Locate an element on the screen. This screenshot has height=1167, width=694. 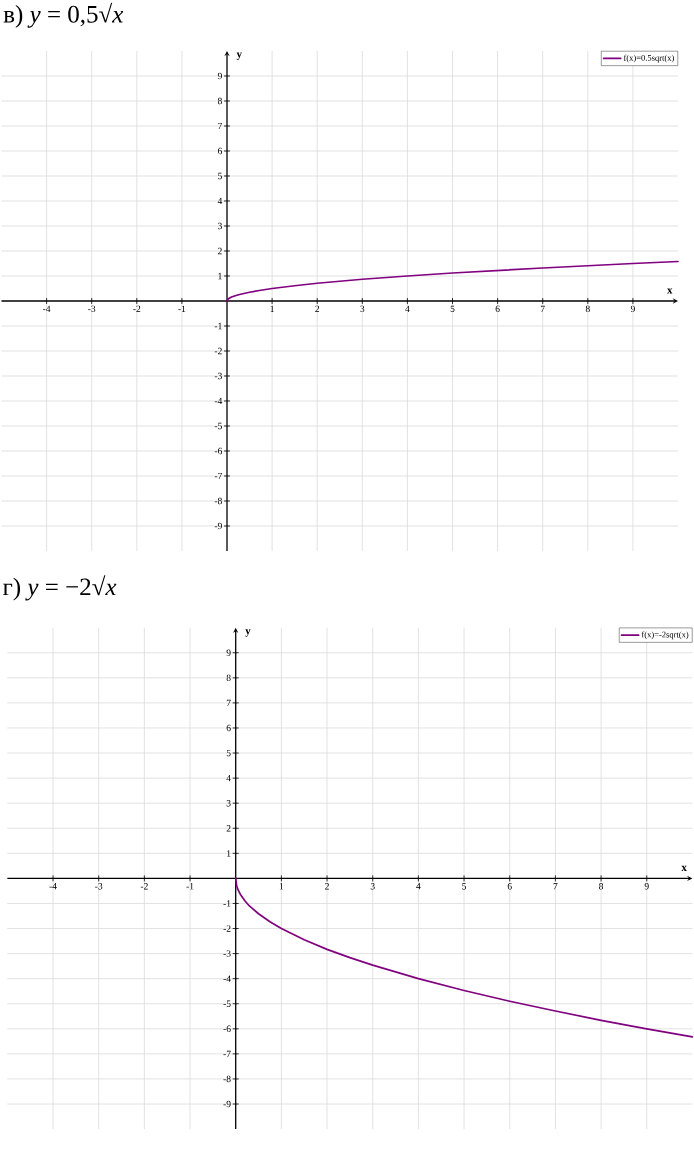
chart-title: г) y = −2√x is located at coordinates (60, 588).